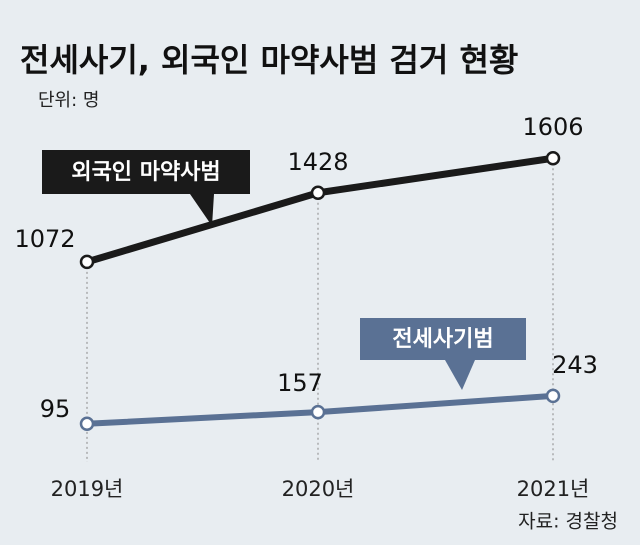  What do you see at coordinates (44, 239) in the screenshot?
I see `value-label: 1072` at bounding box center [44, 239].